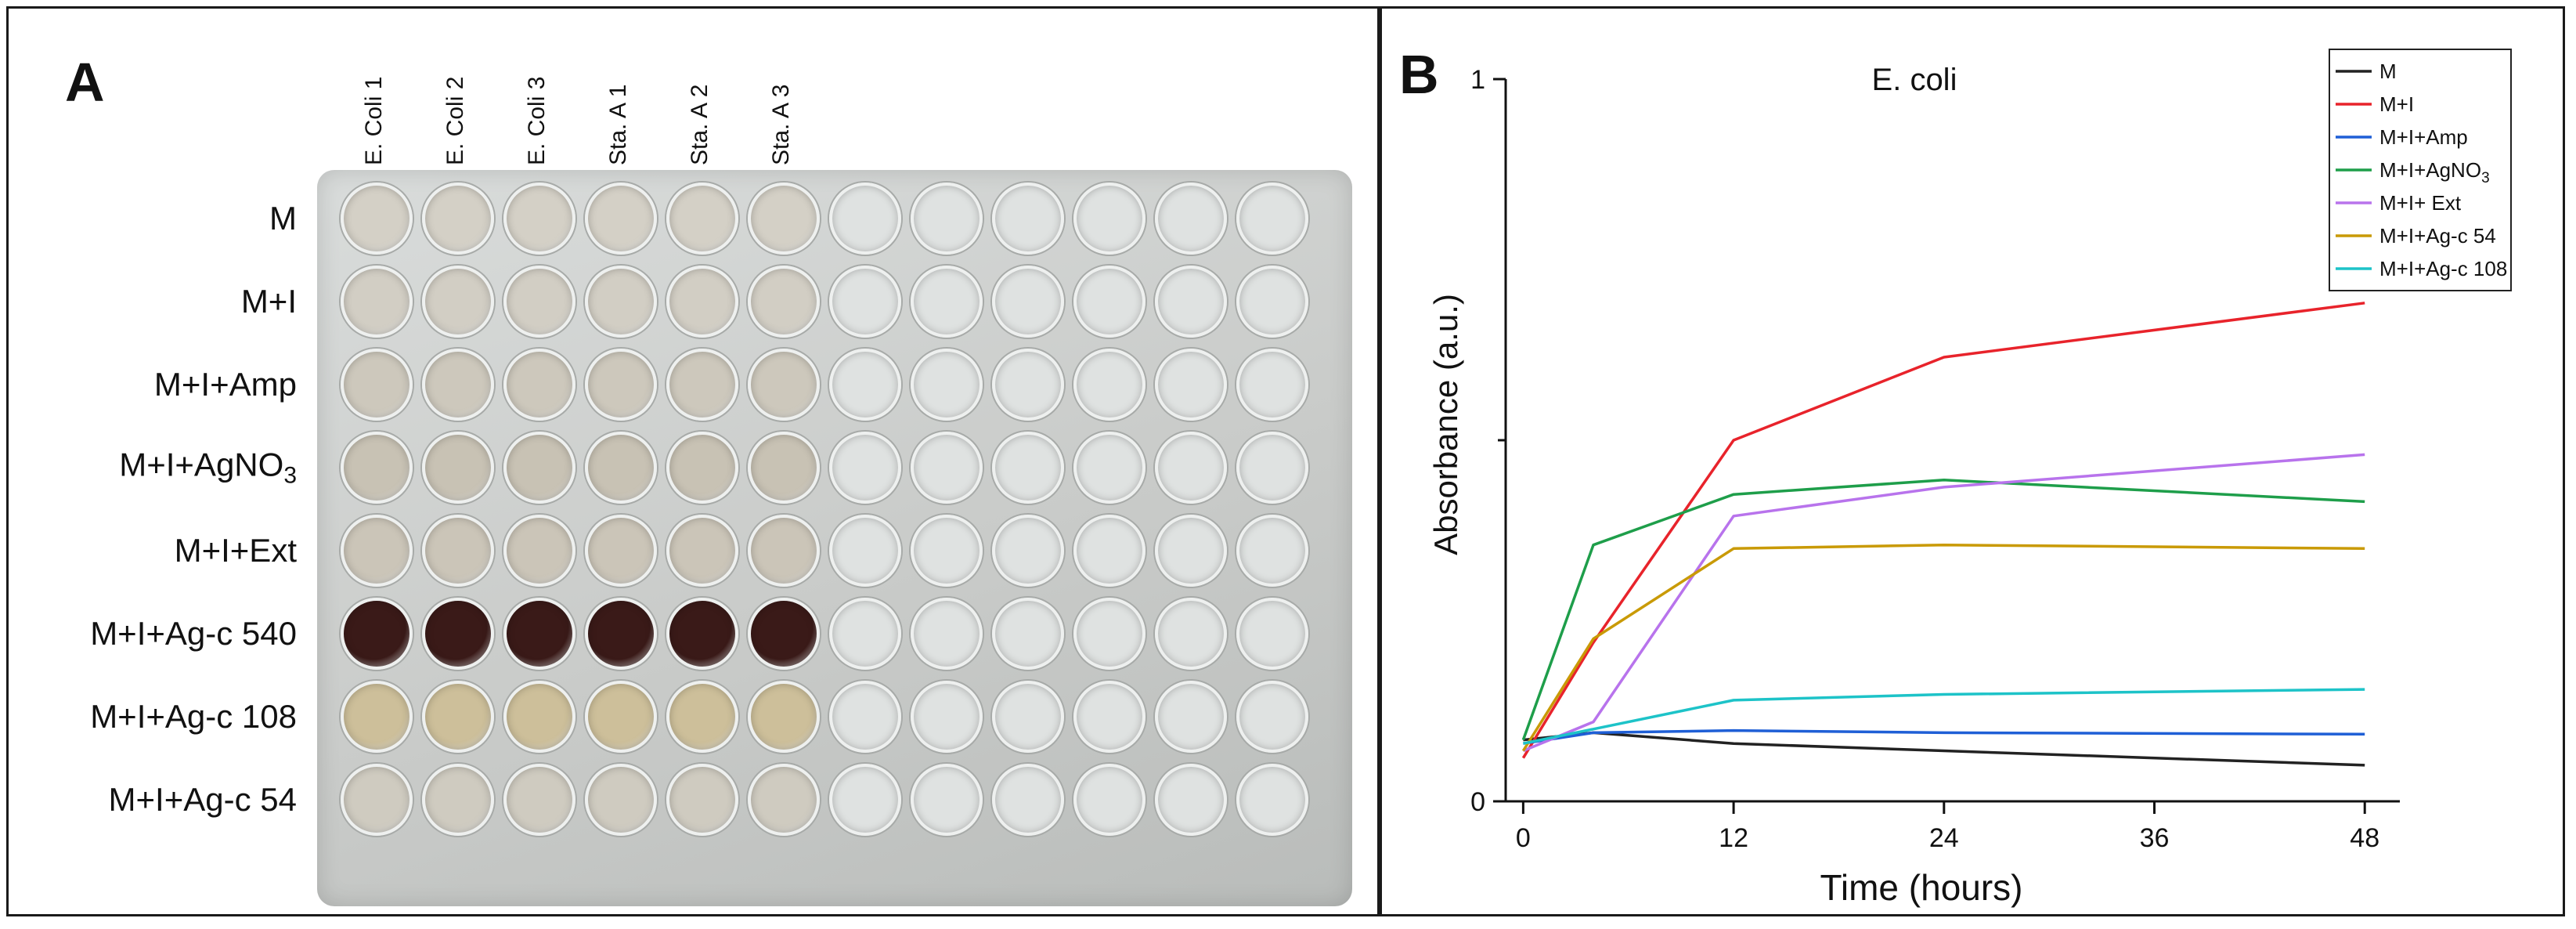  I want to click on row-label: M+I+Ag-c 540, so click(193, 633).